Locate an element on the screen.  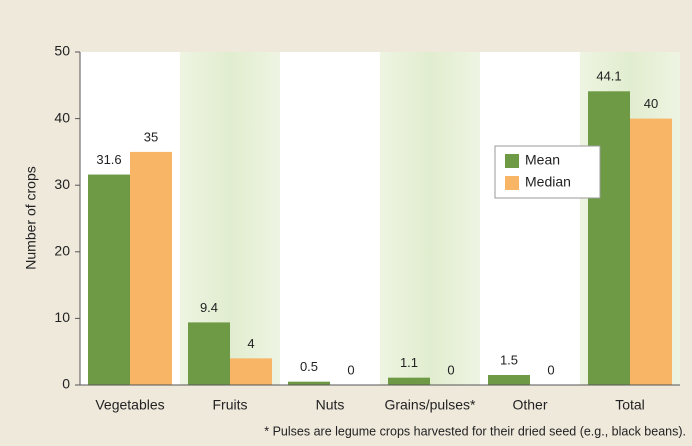
y-tick-label: 10 is located at coordinates (62, 317).